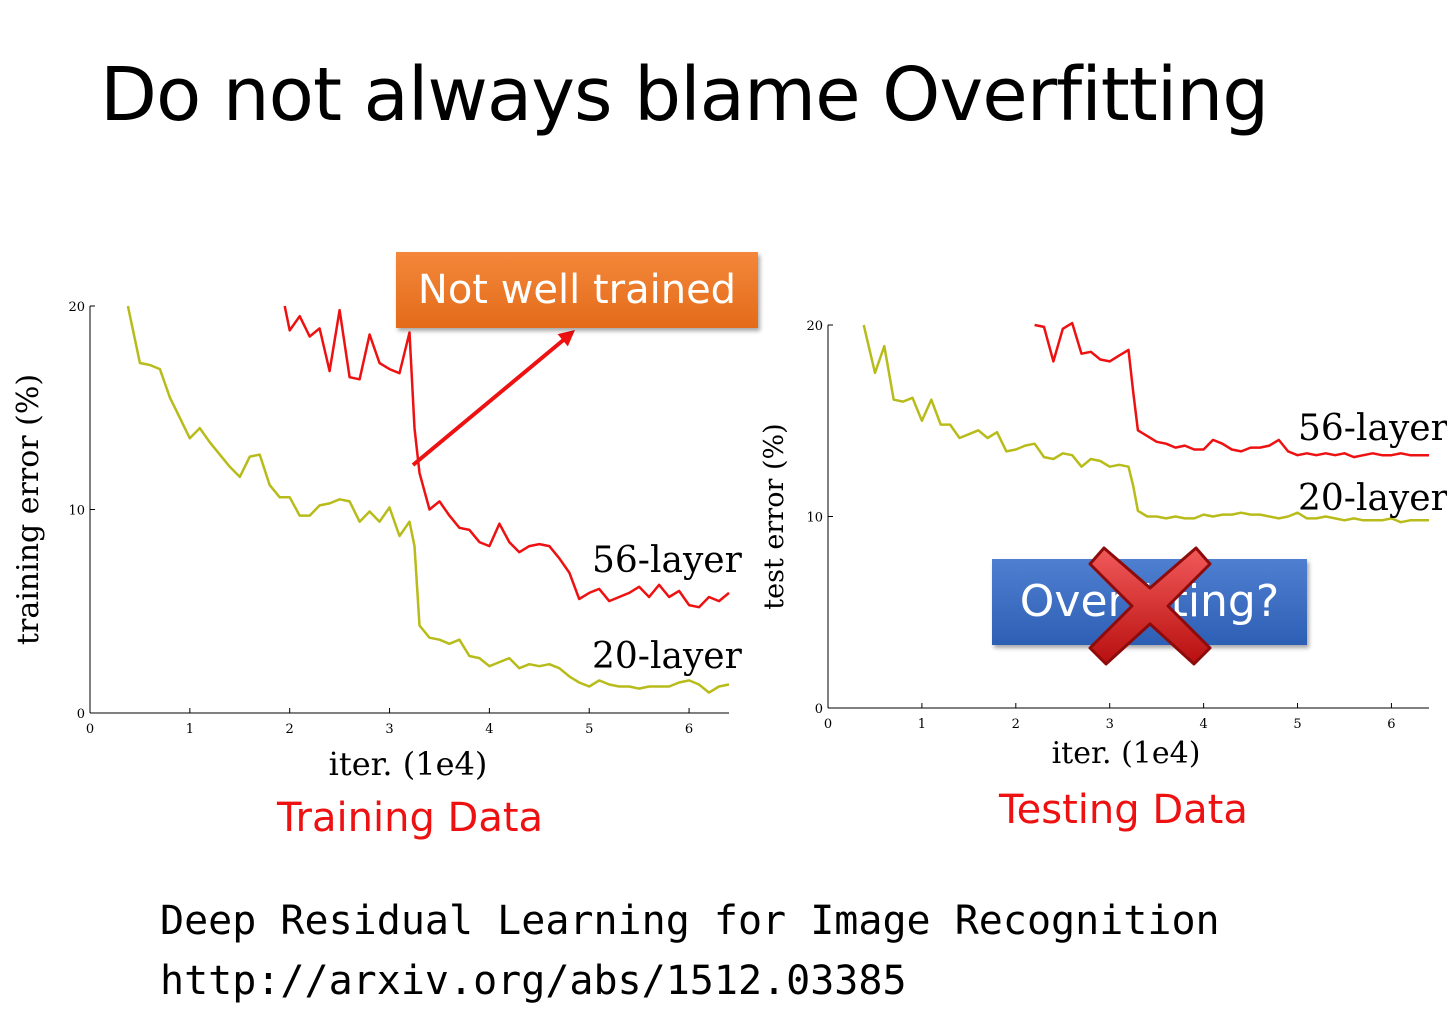 The height and width of the screenshot is (1022, 1447). Describe the element at coordinates (774, 516) in the screenshot. I see `y-axis-label: test error (%)` at that location.